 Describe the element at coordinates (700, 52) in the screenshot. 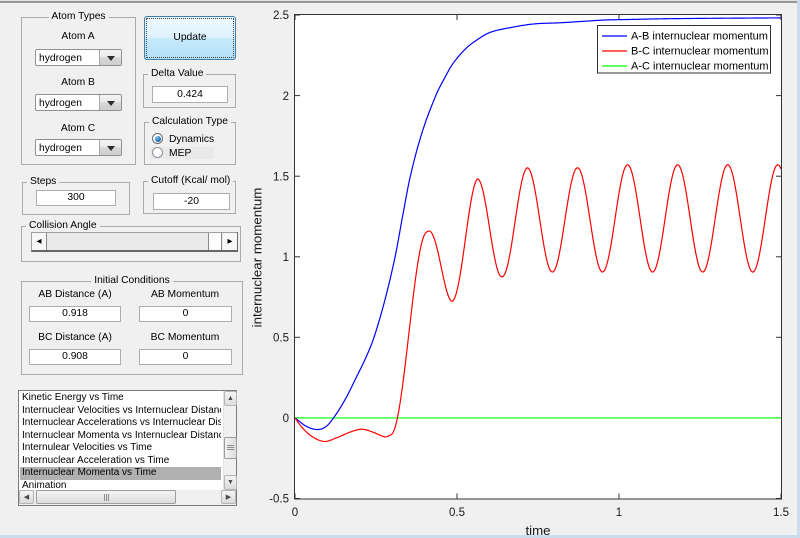

I see `svg-text: B-C internuclear momentum` at that location.